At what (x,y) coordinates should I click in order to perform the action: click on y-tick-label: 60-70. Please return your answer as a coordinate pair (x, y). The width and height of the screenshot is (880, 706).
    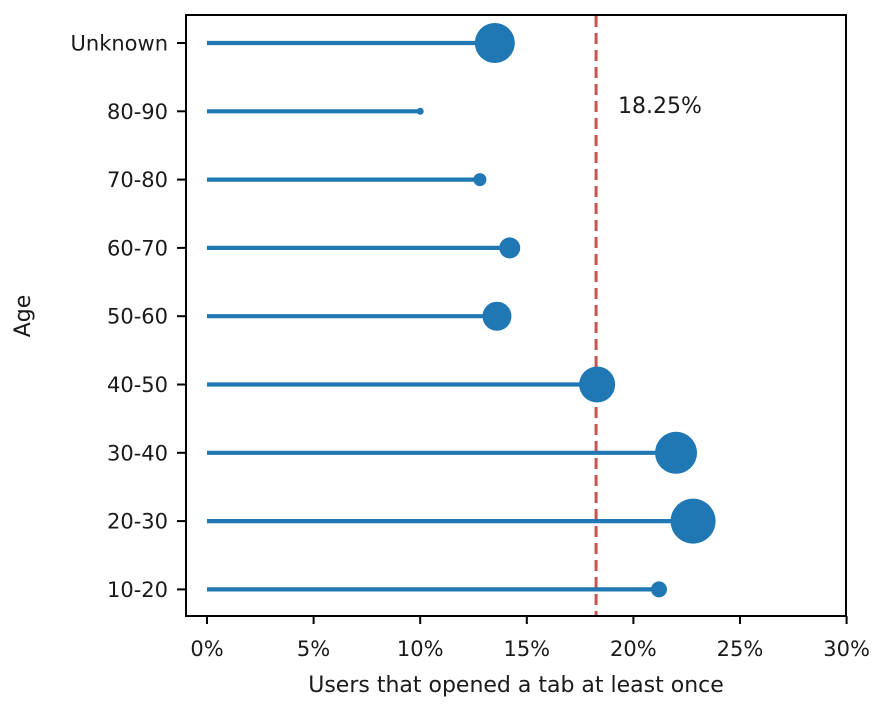
    Looking at the image, I should click on (137, 248).